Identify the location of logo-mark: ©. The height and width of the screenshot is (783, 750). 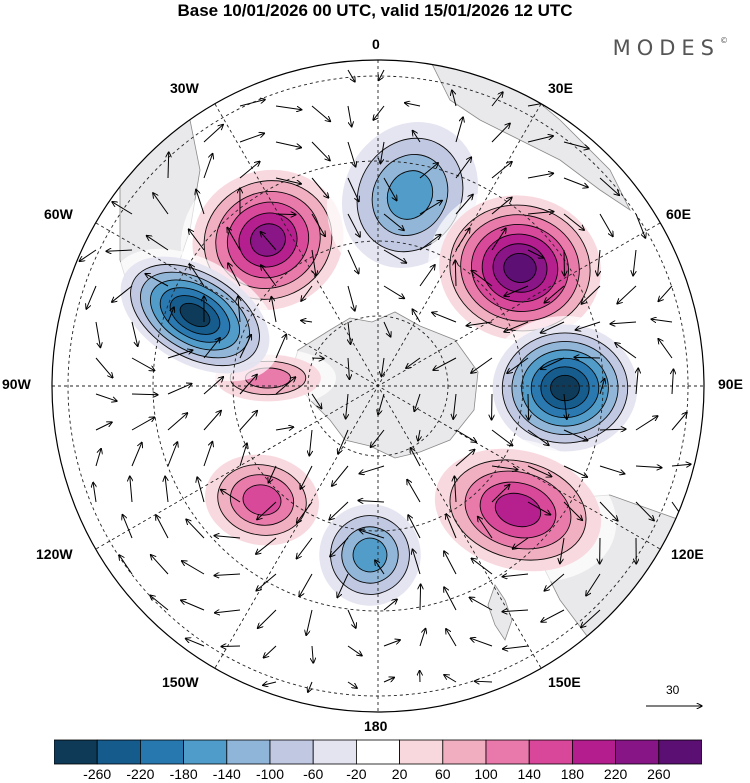
(724, 40).